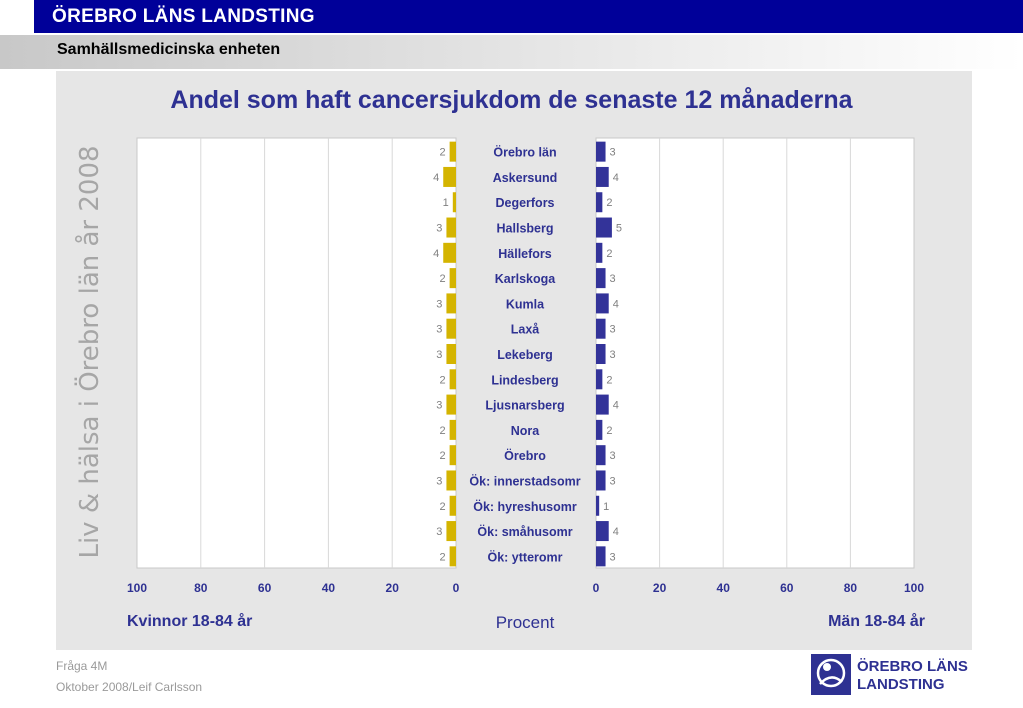  I want to click on category-label: Lindesberg, so click(524, 380).